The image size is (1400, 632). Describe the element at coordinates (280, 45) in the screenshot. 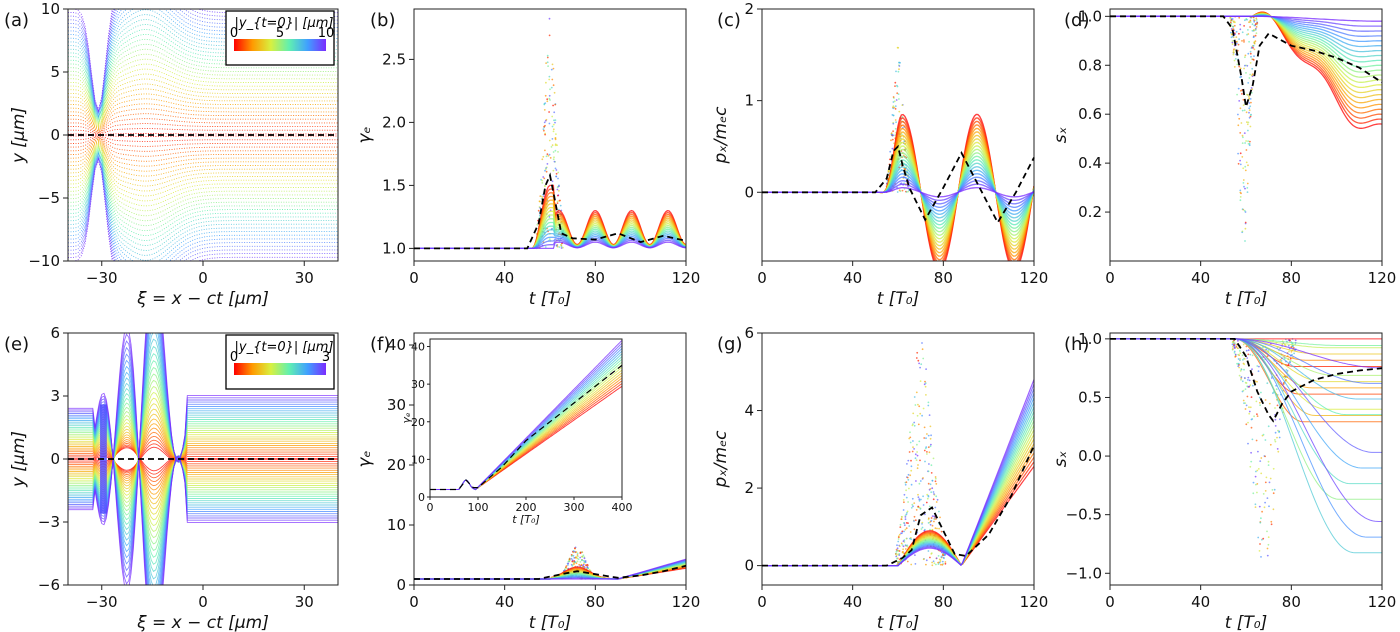

I see `colorbar-gradient` at that location.